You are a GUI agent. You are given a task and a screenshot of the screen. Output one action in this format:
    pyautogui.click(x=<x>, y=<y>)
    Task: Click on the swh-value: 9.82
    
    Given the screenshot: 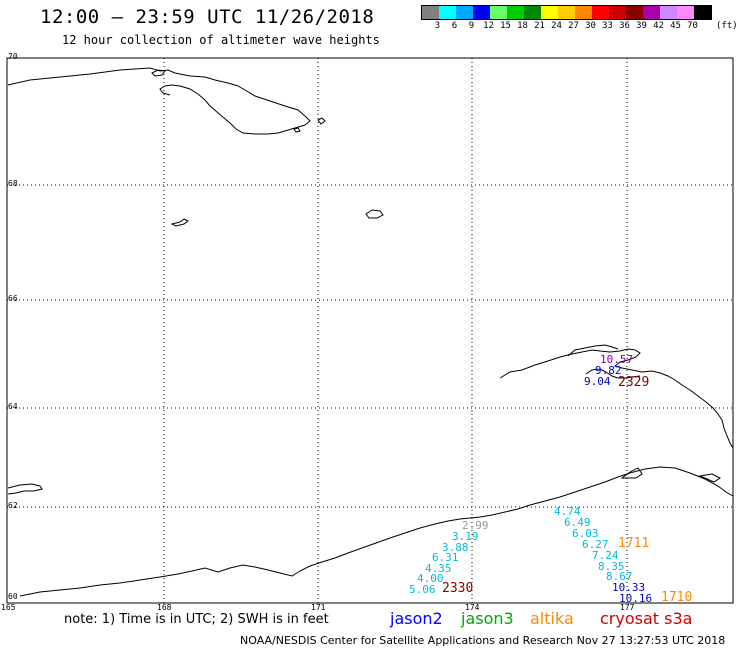 What is the action you would take?
    pyautogui.click(x=608, y=370)
    